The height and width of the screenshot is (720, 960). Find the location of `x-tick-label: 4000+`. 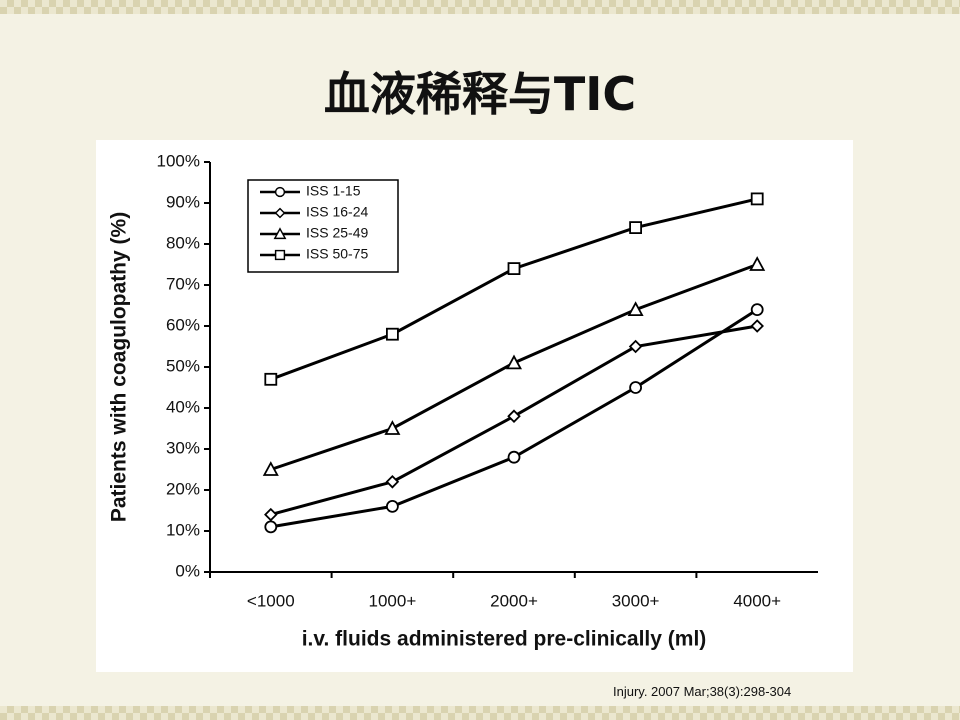

x-tick-label: 4000+ is located at coordinates (757, 600).